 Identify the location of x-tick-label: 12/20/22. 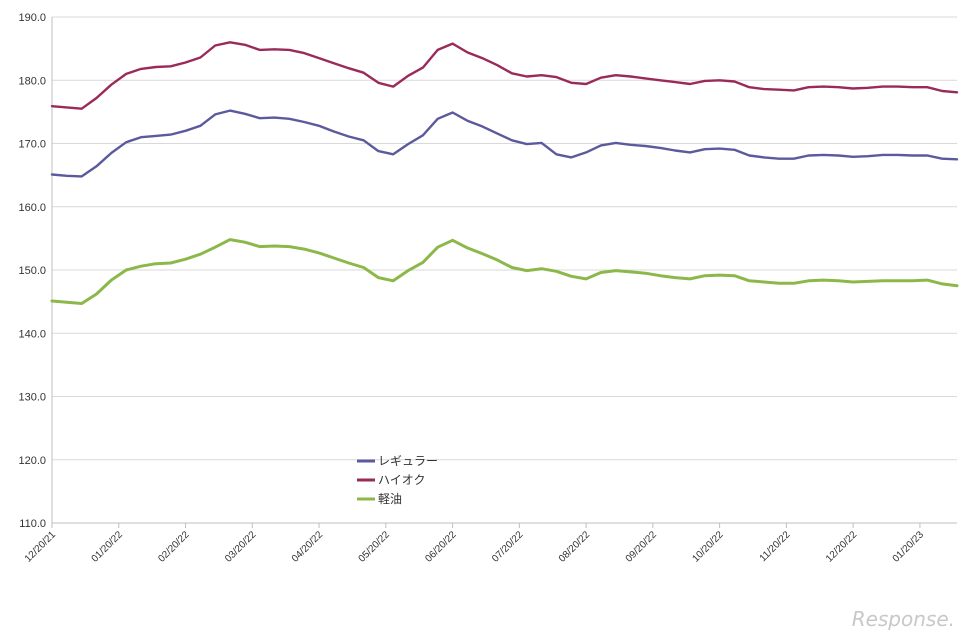
(842, 547).